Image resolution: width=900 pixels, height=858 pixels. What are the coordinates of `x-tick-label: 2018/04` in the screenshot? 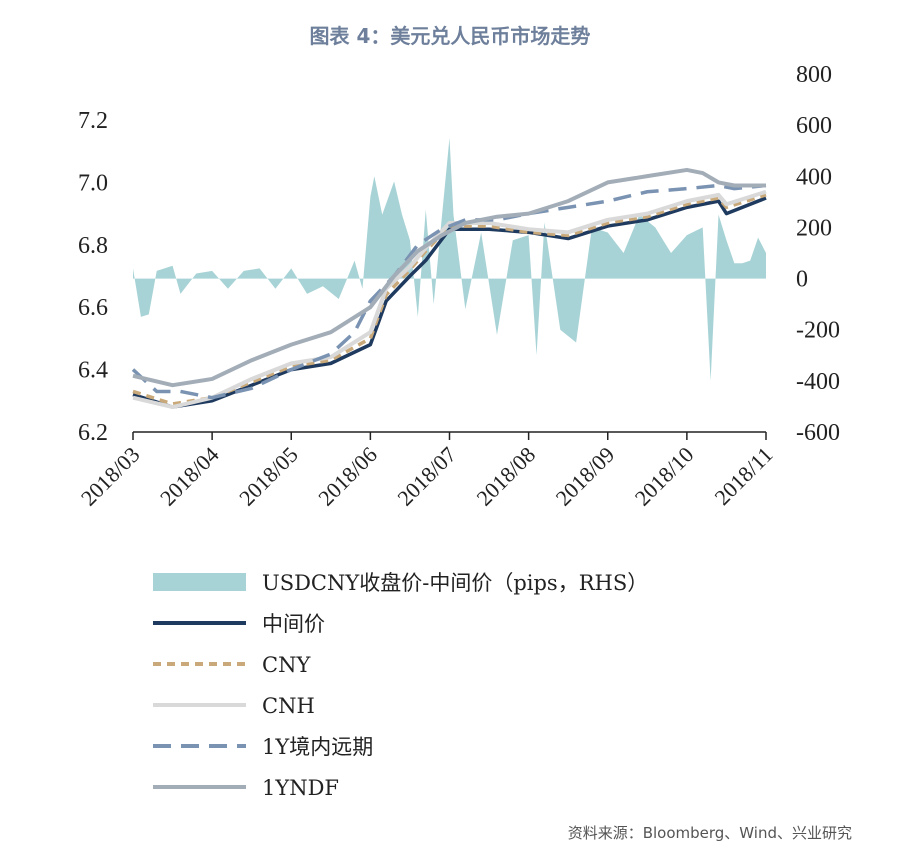 It's located at (189, 476).